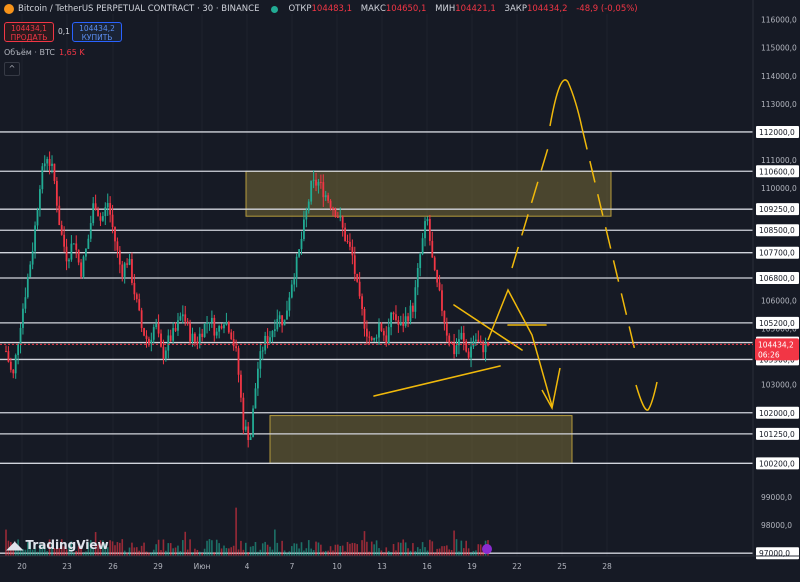 Image resolution: width=800 pixels, height=582 pixels. What do you see at coordinates (337, 566) in the screenshot?
I see `time-tick-label: 10` at bounding box center [337, 566].